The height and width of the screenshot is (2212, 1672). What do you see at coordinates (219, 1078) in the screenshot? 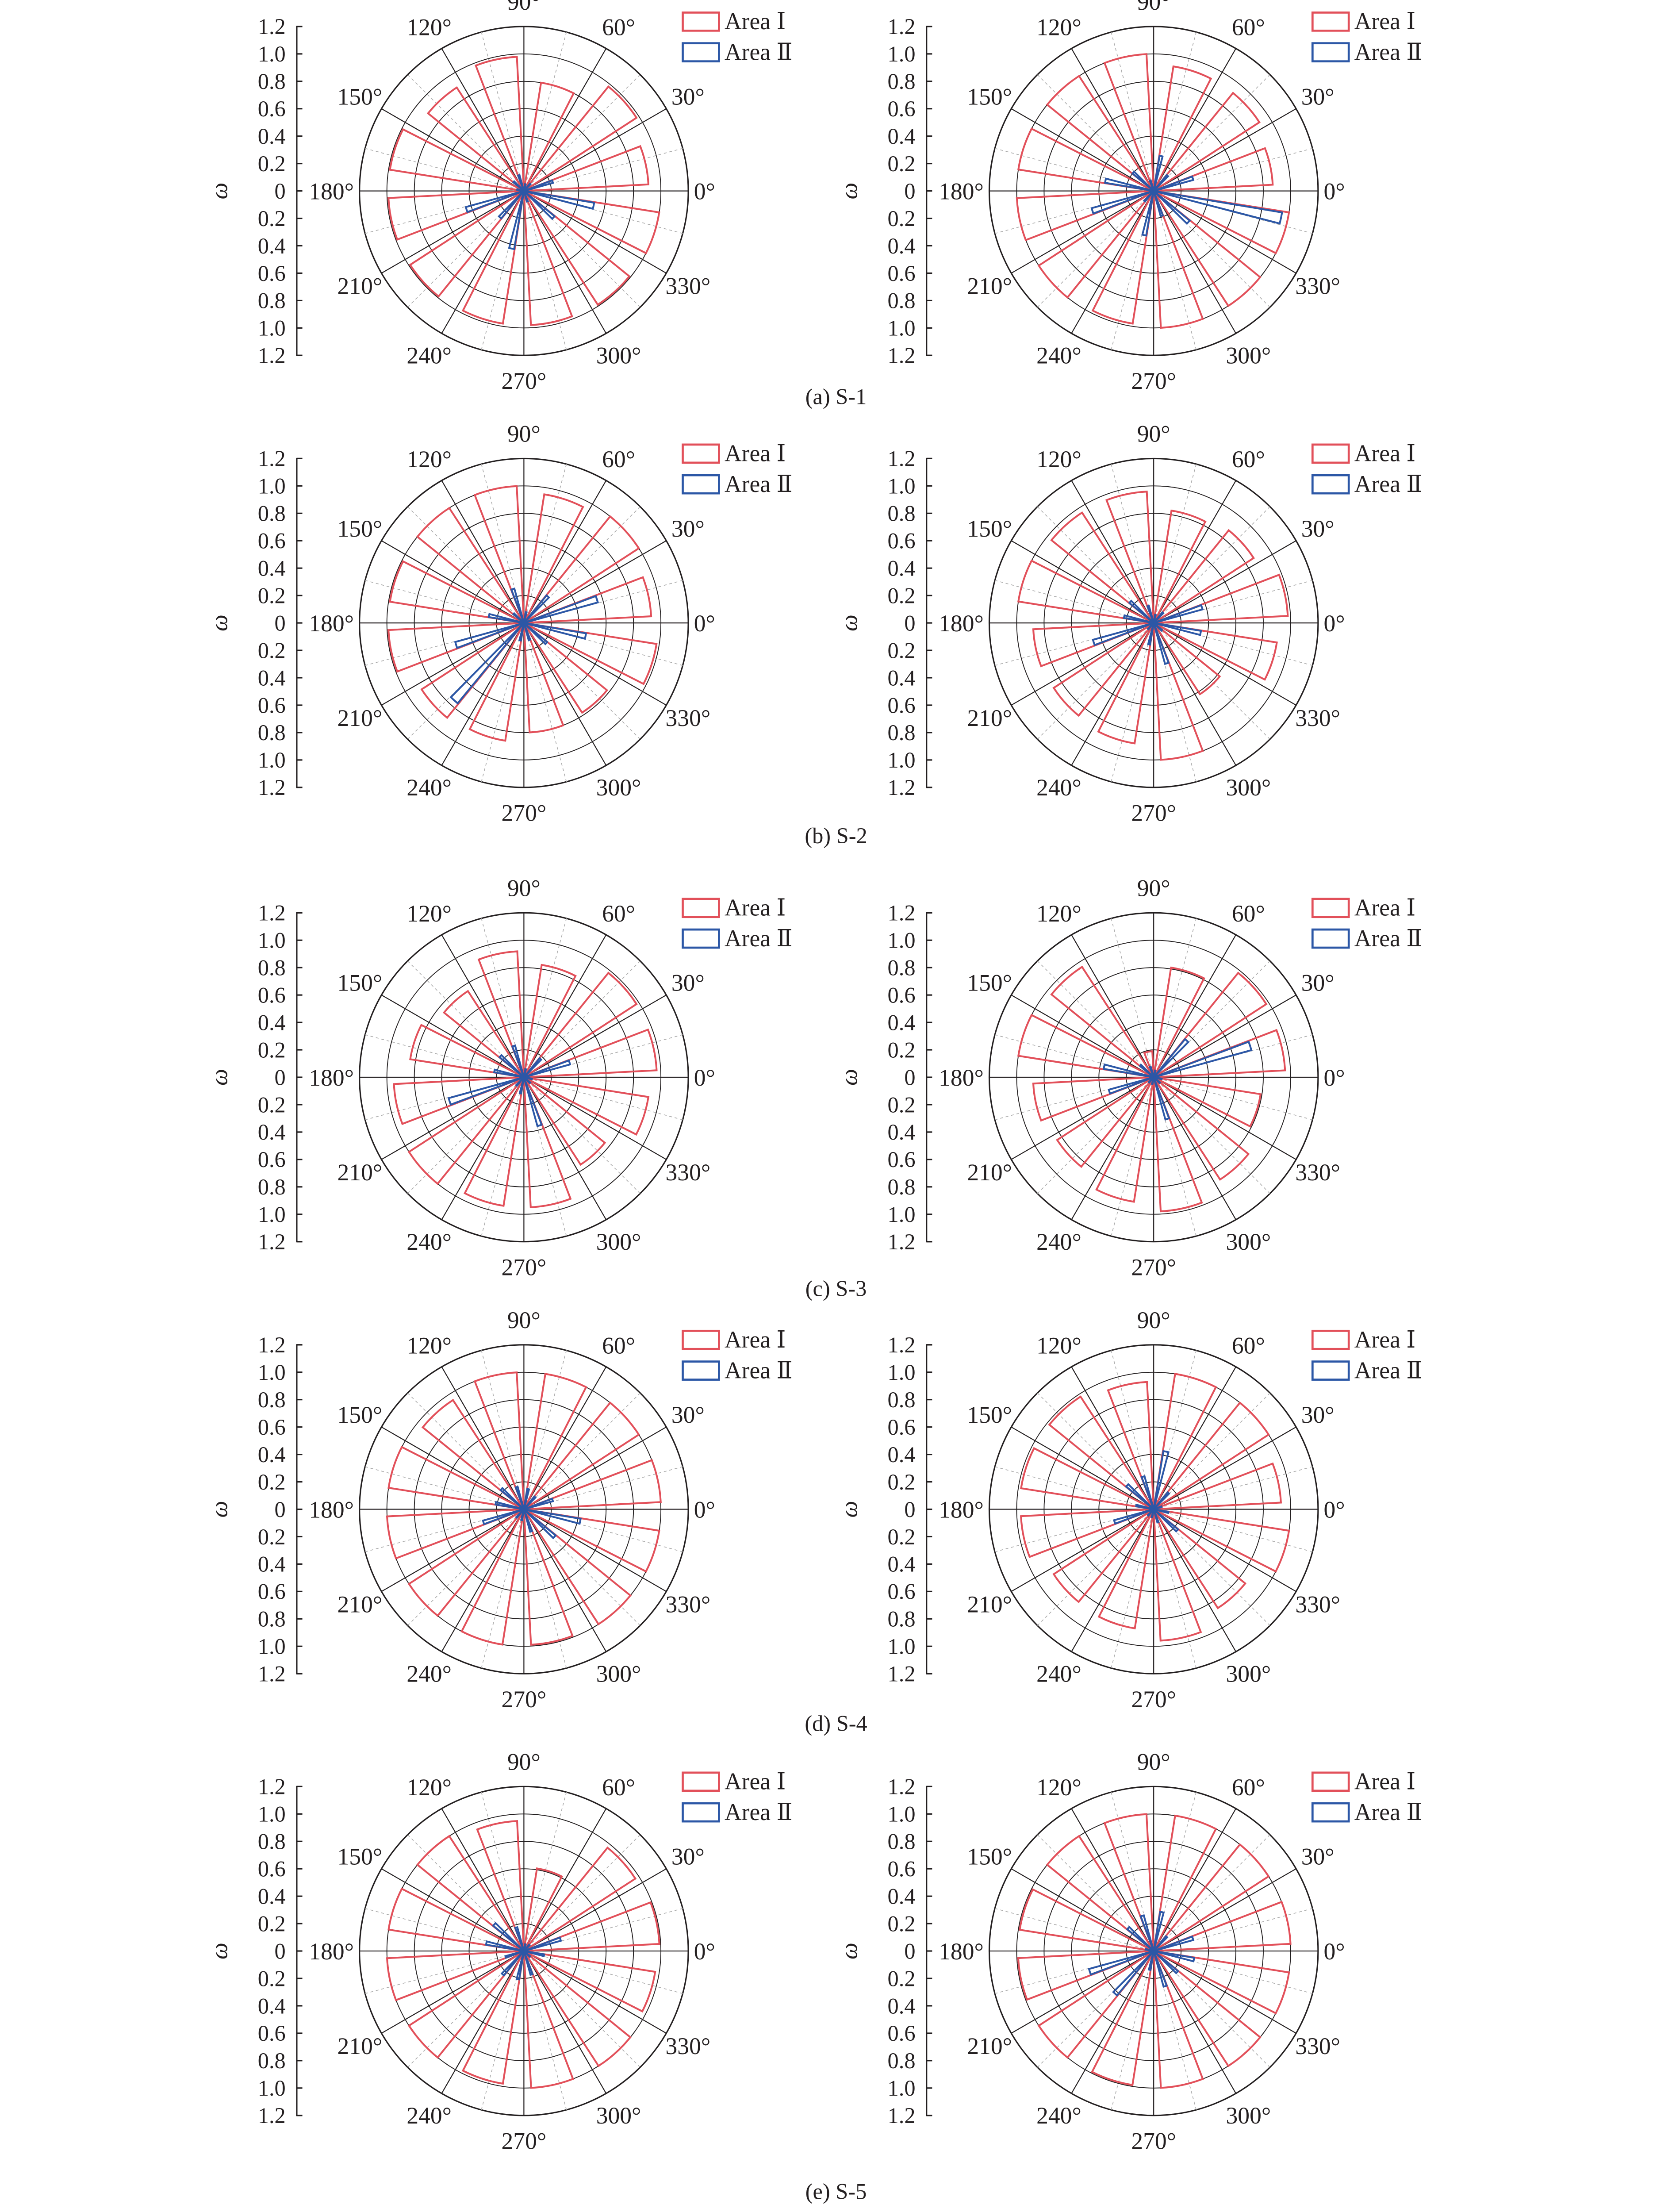
I see `omega-axis-label: ω` at bounding box center [219, 1078].